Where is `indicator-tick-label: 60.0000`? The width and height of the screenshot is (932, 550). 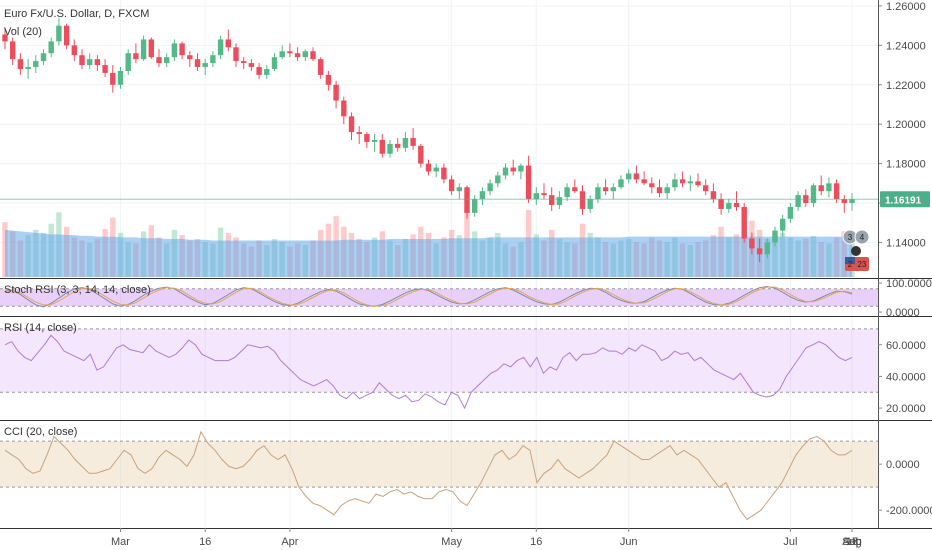
indicator-tick-label: 60.0000 is located at coordinates (906, 346).